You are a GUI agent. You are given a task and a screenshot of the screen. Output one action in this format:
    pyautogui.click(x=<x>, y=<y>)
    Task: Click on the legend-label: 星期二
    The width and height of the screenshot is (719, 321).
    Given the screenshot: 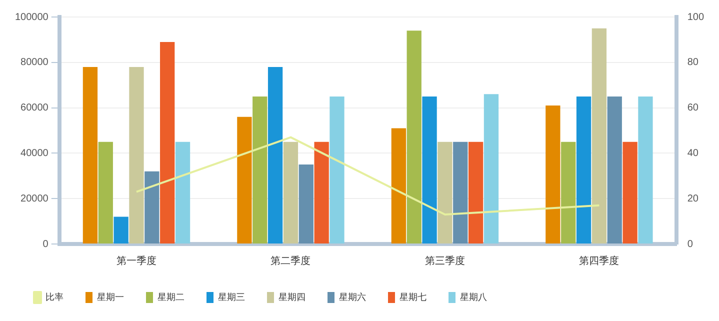 What is the action you would take?
    pyautogui.click(x=171, y=297)
    